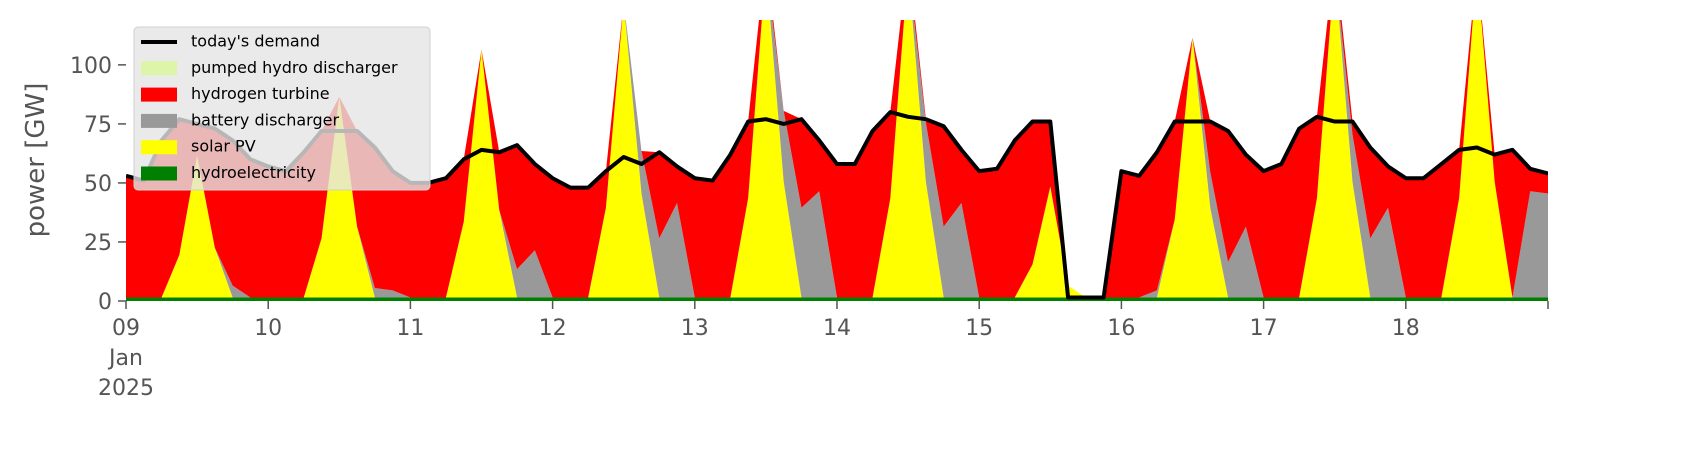  What do you see at coordinates (294, 67) in the screenshot?
I see `legend-label: pumped hydro discharger` at bounding box center [294, 67].